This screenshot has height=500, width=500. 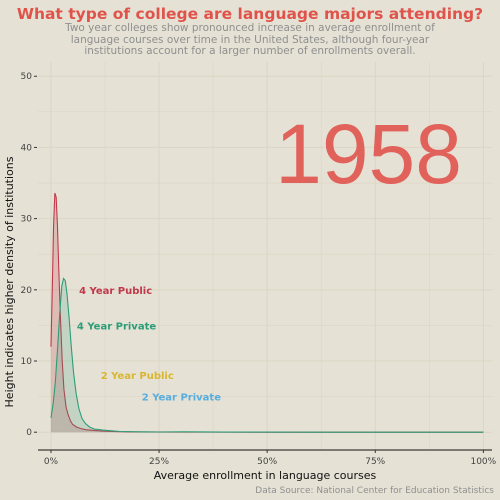 What do you see at coordinates (51, 462) in the screenshot?
I see `x-tick-label: 0%` at bounding box center [51, 462].